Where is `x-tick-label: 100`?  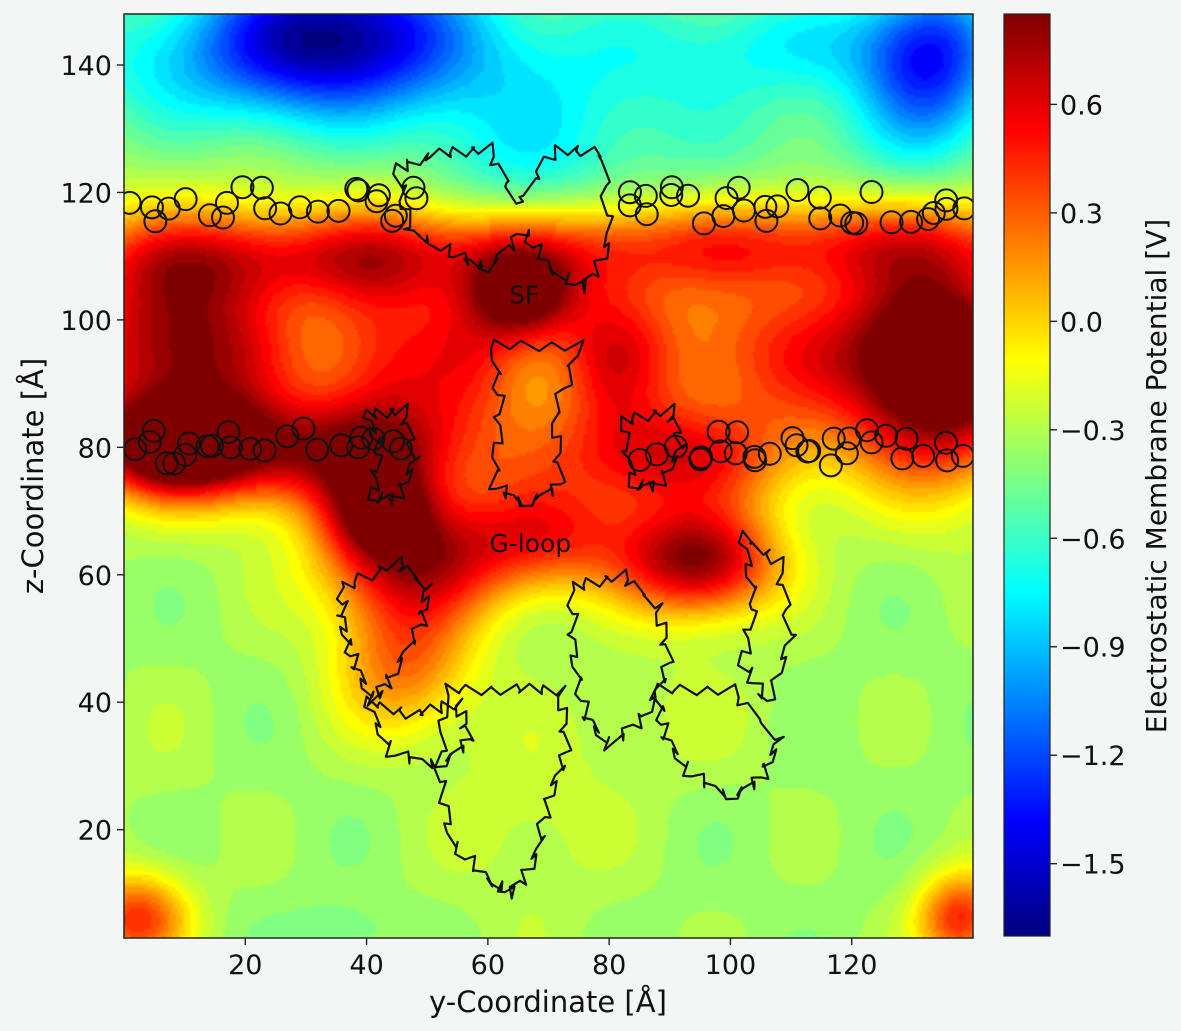 x-tick-label: 100 is located at coordinates (731, 965).